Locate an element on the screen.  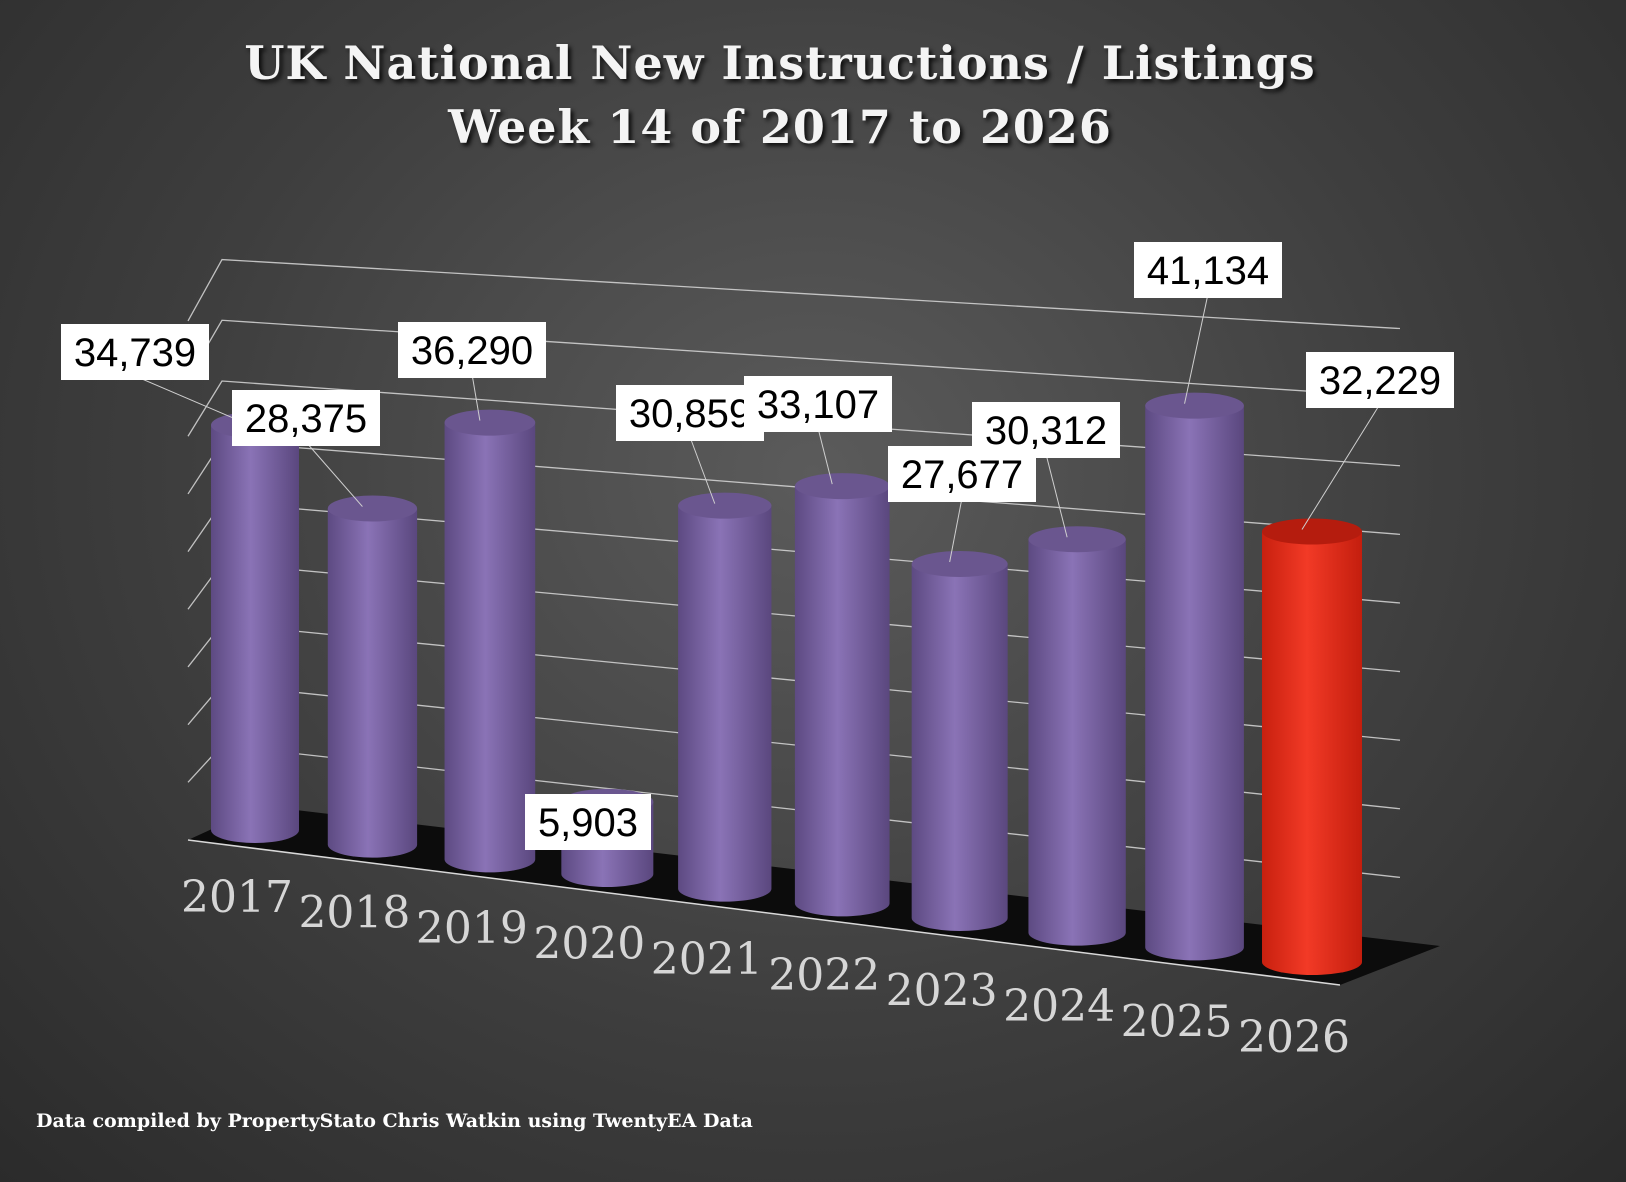
data-label: 30,859 is located at coordinates (690, 414).